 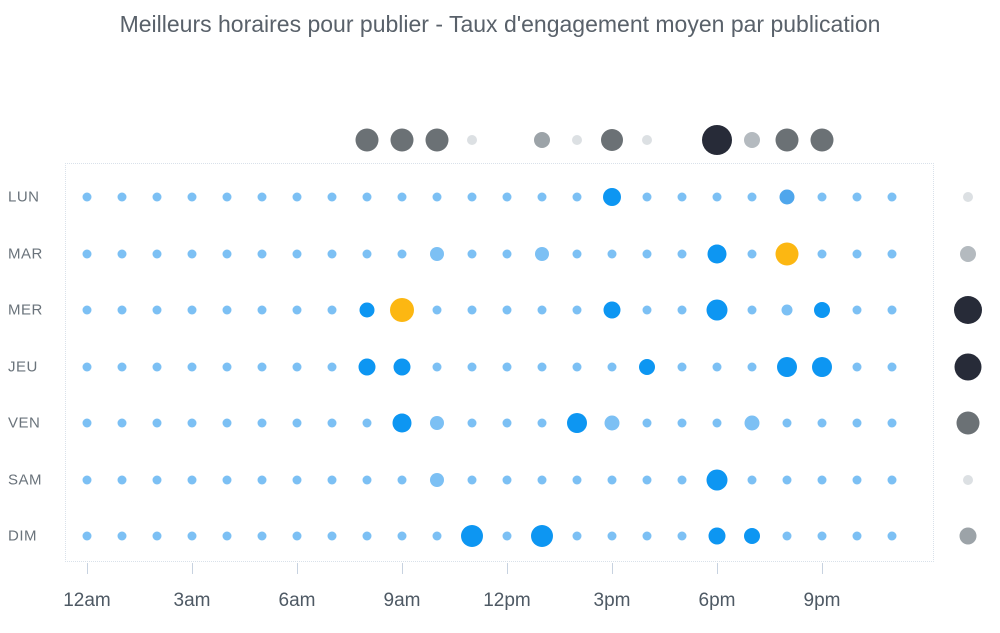 What do you see at coordinates (367, 253) in the screenshot?
I see `dot-mar-h8` at bounding box center [367, 253].